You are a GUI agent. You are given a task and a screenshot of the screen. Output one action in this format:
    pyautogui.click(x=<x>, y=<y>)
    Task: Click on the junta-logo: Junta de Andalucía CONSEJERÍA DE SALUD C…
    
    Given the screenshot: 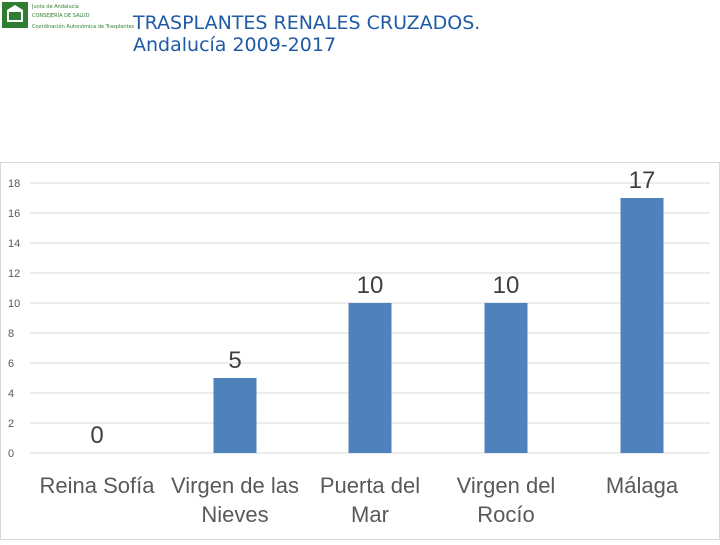 What is the action you would take?
    pyautogui.click(x=68, y=18)
    